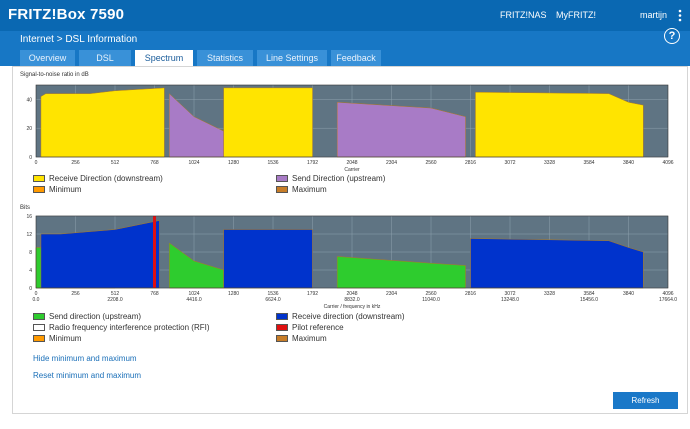  Describe the element at coordinates (301, 338) in the screenshot. I see `bits-legend-maximum: Maximum` at that location.